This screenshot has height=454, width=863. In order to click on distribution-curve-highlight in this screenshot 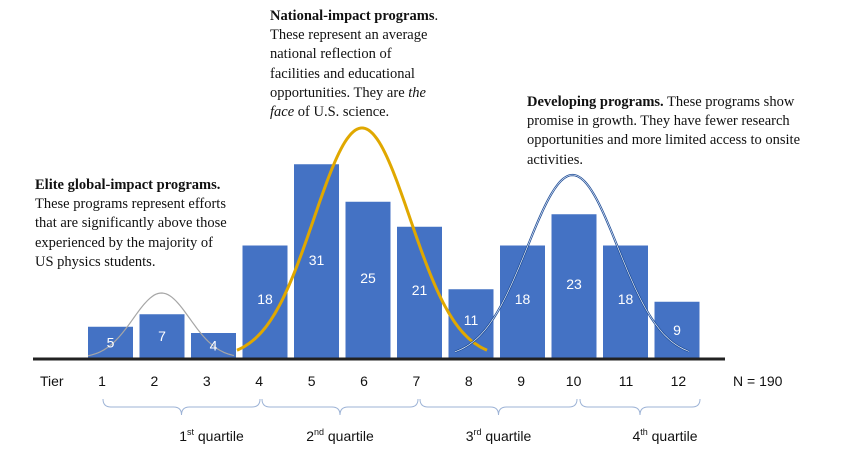, I will do `click(572, 263)`.